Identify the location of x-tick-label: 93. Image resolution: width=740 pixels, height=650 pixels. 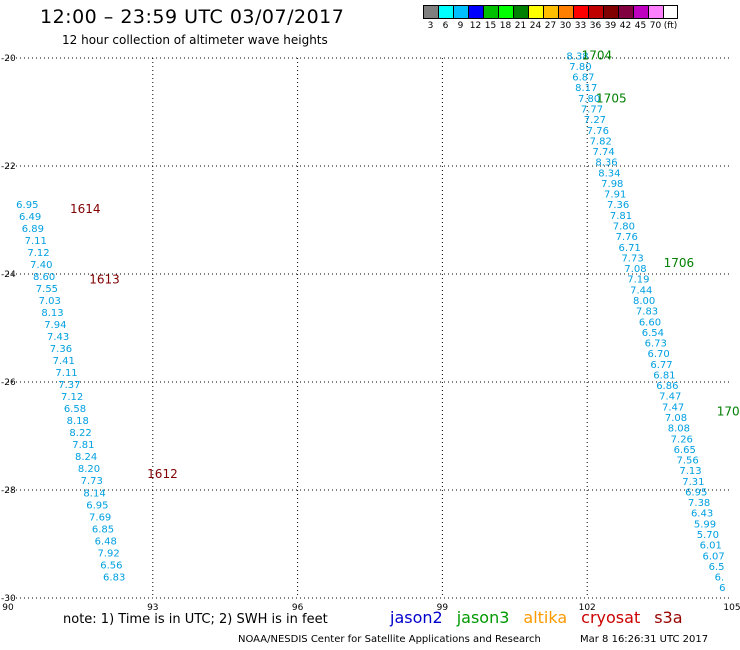
(152, 608).